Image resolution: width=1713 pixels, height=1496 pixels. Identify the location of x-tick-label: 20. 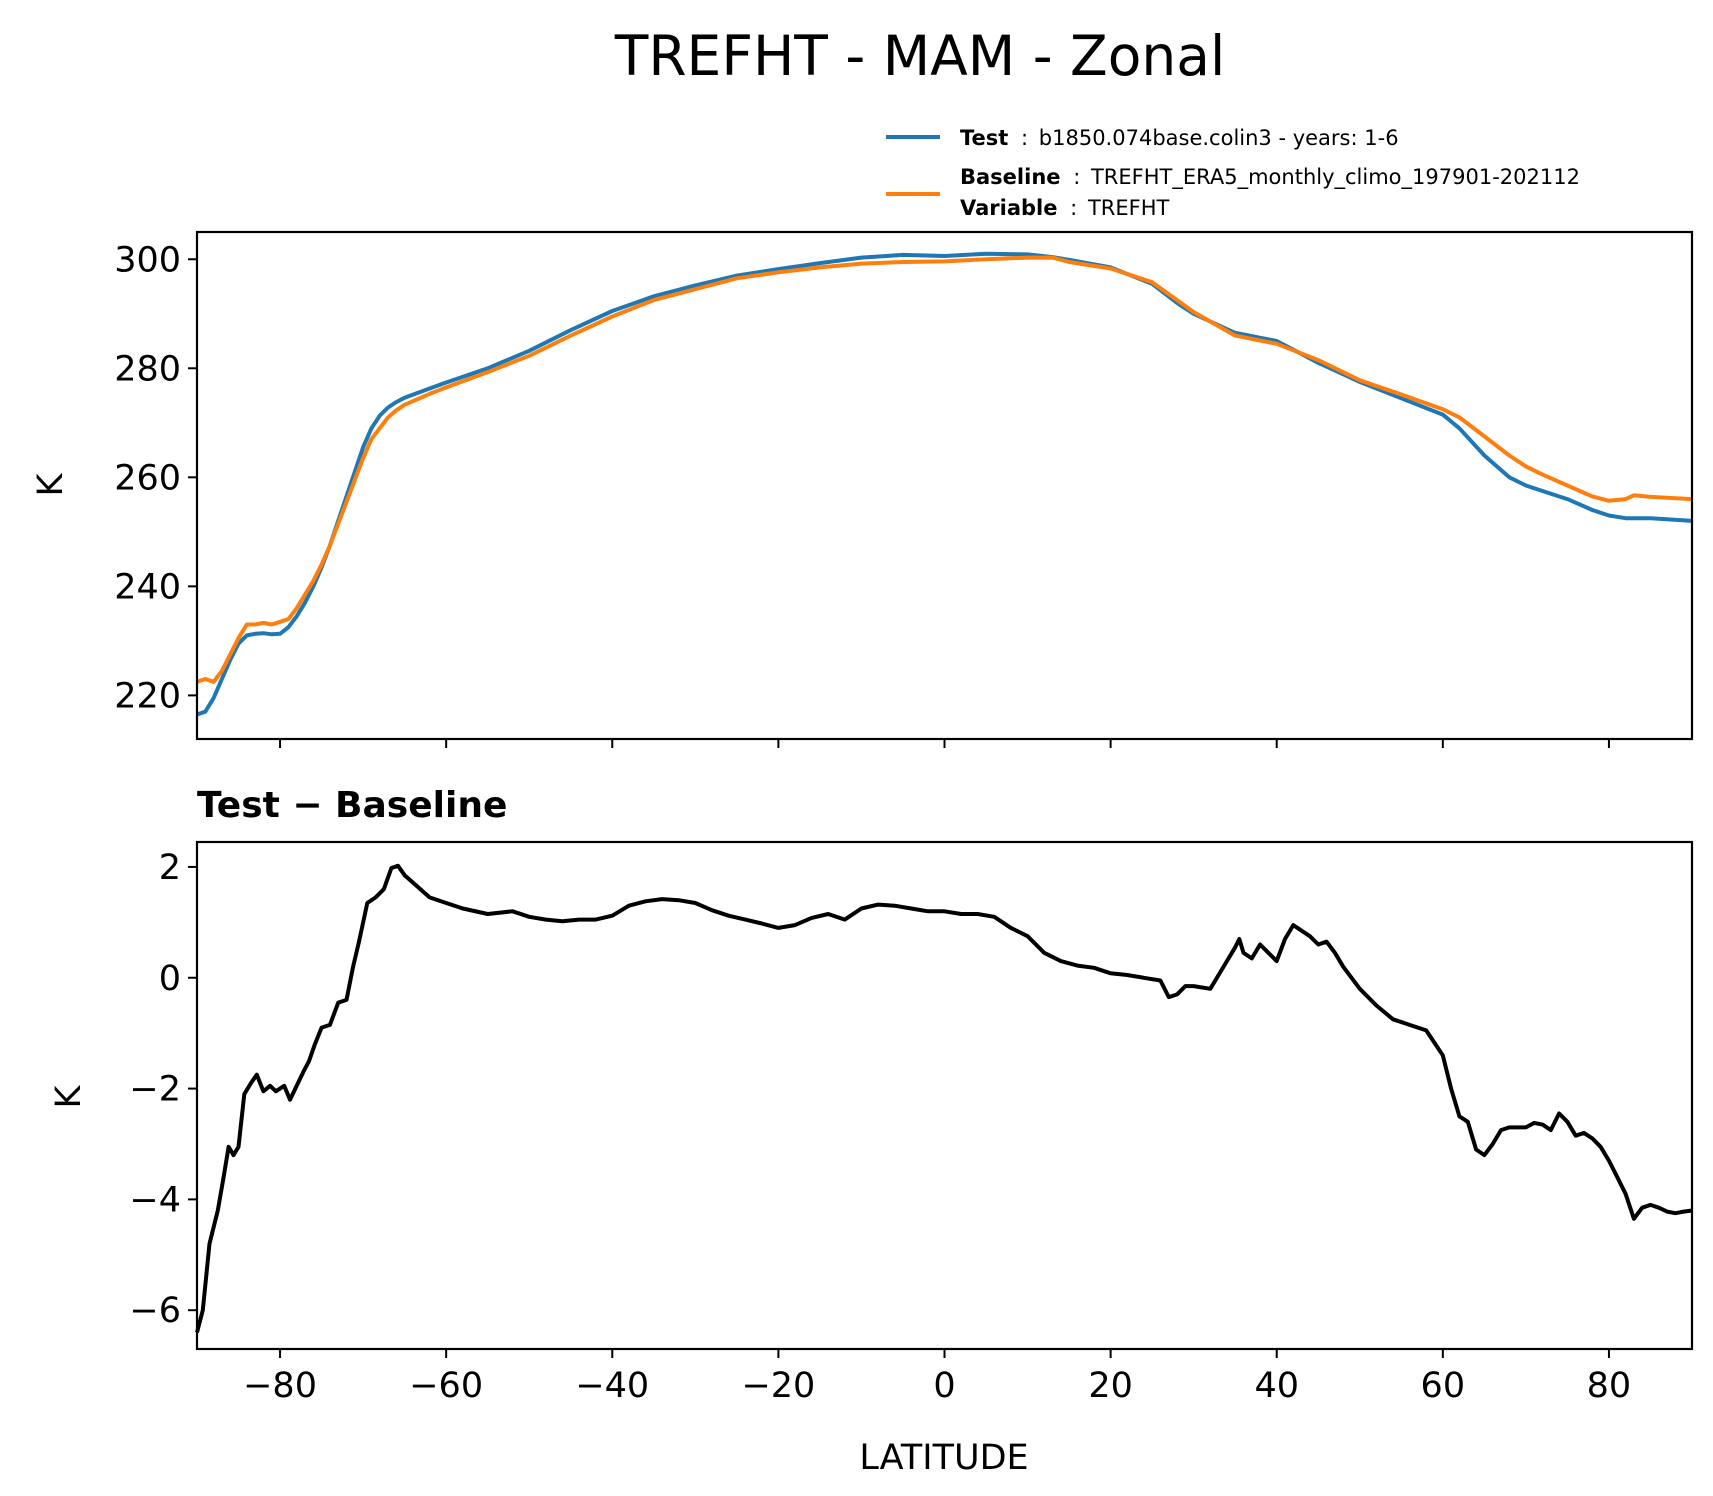
(1110, 1386).